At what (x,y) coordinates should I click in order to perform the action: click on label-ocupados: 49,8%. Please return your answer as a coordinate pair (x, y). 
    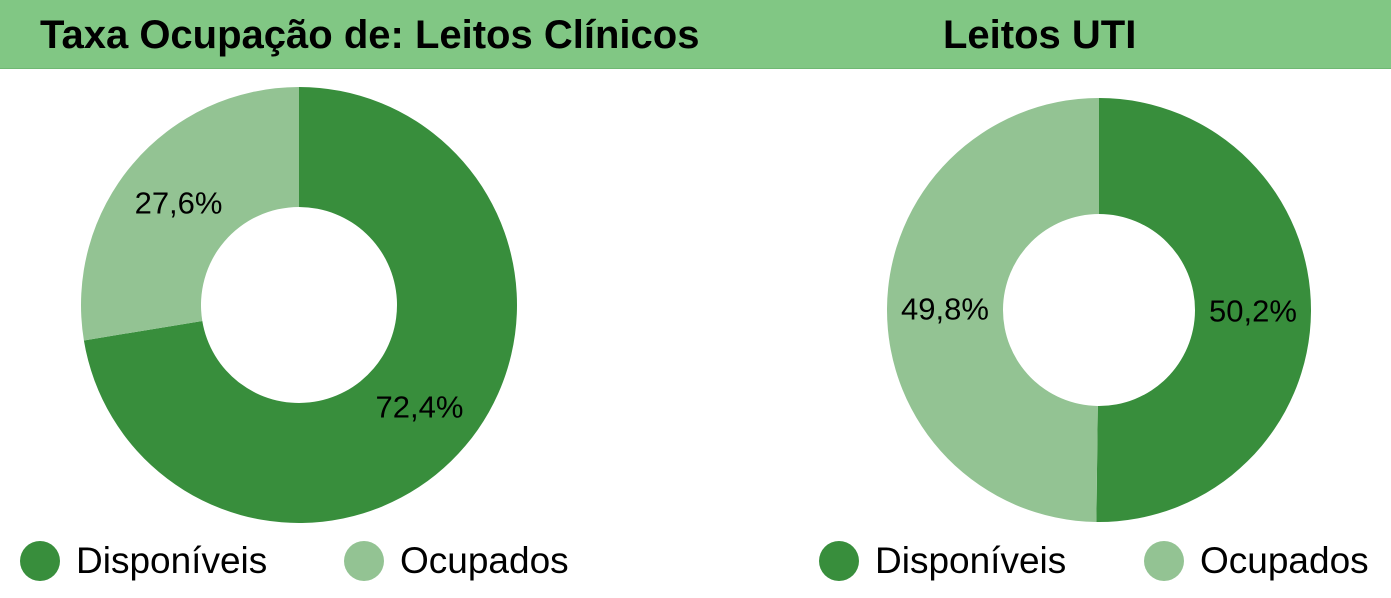
    Looking at the image, I should click on (945, 309).